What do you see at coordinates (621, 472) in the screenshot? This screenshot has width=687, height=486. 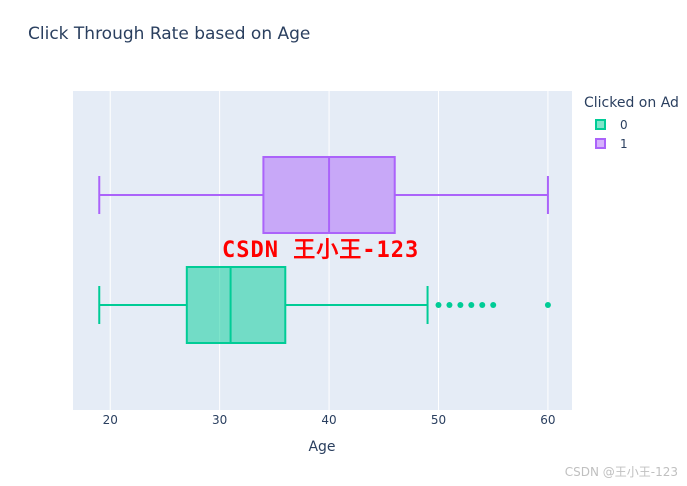 I see `watermark-corner: CSDN @王小王-123` at bounding box center [621, 472].